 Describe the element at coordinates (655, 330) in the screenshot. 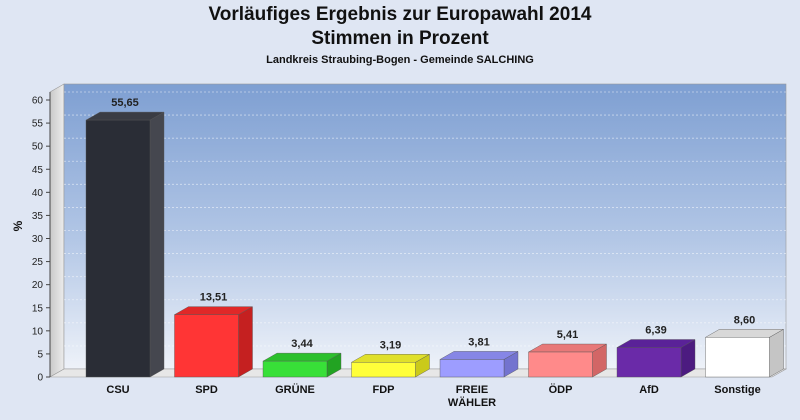

I see `value-label: 6,39` at that location.